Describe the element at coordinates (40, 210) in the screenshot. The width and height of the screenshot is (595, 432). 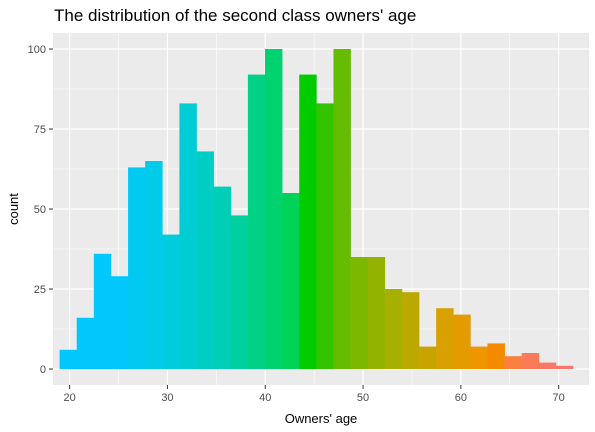
I see `y-tick-label: 50` at that location.